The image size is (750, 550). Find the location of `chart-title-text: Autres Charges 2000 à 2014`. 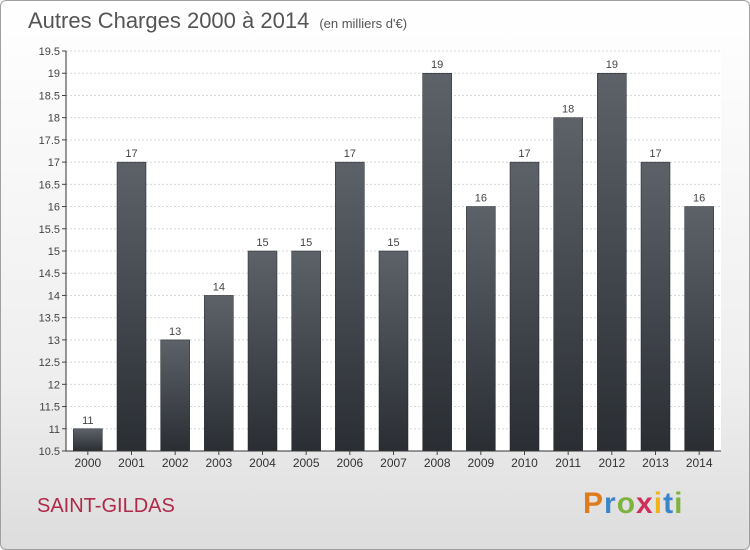

chart-title-text: Autres Charges 2000 à 2014 is located at coordinates (169, 20).